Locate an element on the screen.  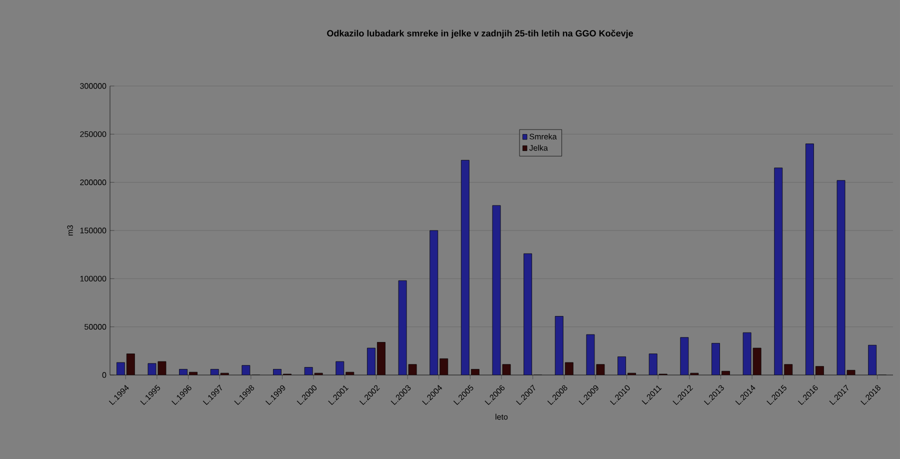
y-tick-label: 0 is located at coordinates (104, 375).